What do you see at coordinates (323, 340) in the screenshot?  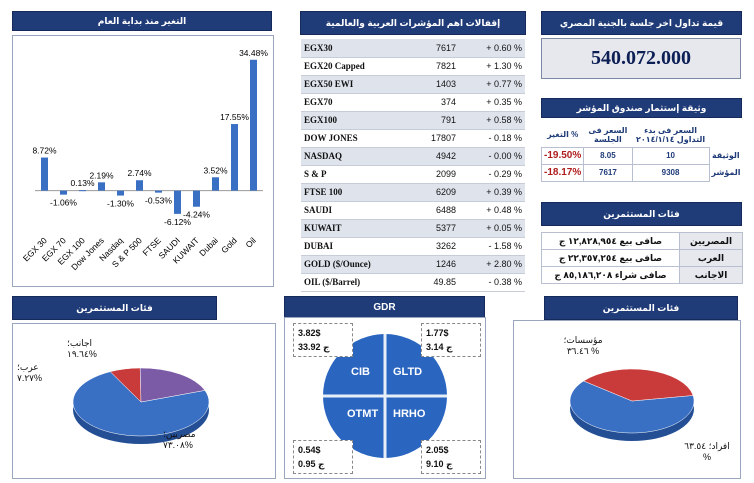 I see `gdr-cib-tag: 3.82$ 33.92 ج` at bounding box center [323, 340].